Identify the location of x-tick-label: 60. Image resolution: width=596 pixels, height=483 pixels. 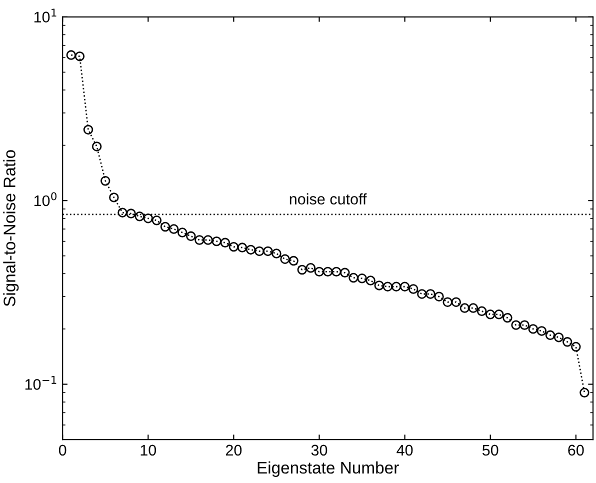
(576, 450).